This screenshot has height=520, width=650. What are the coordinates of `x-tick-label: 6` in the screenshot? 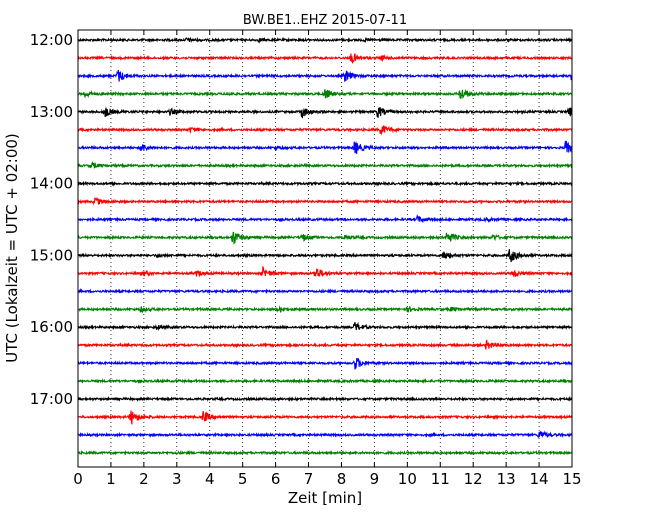 It's located at (276, 479).